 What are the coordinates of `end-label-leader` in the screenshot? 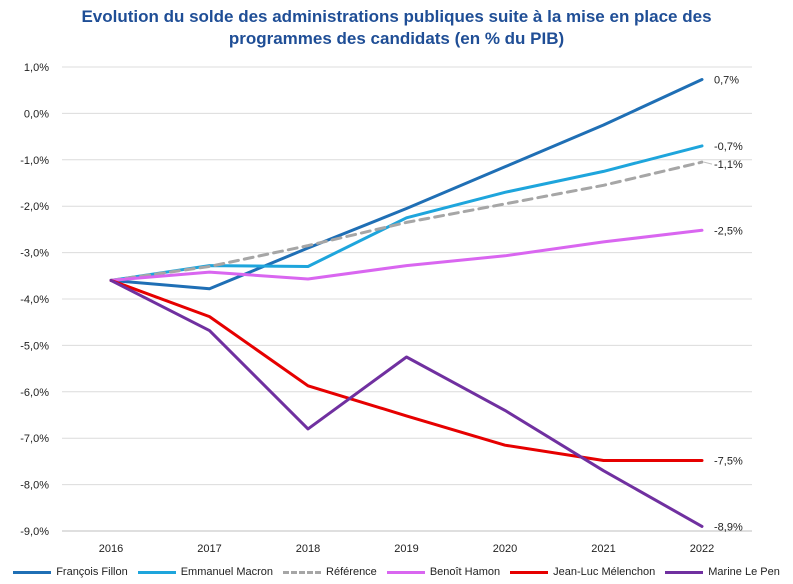 It's located at (708, 163).